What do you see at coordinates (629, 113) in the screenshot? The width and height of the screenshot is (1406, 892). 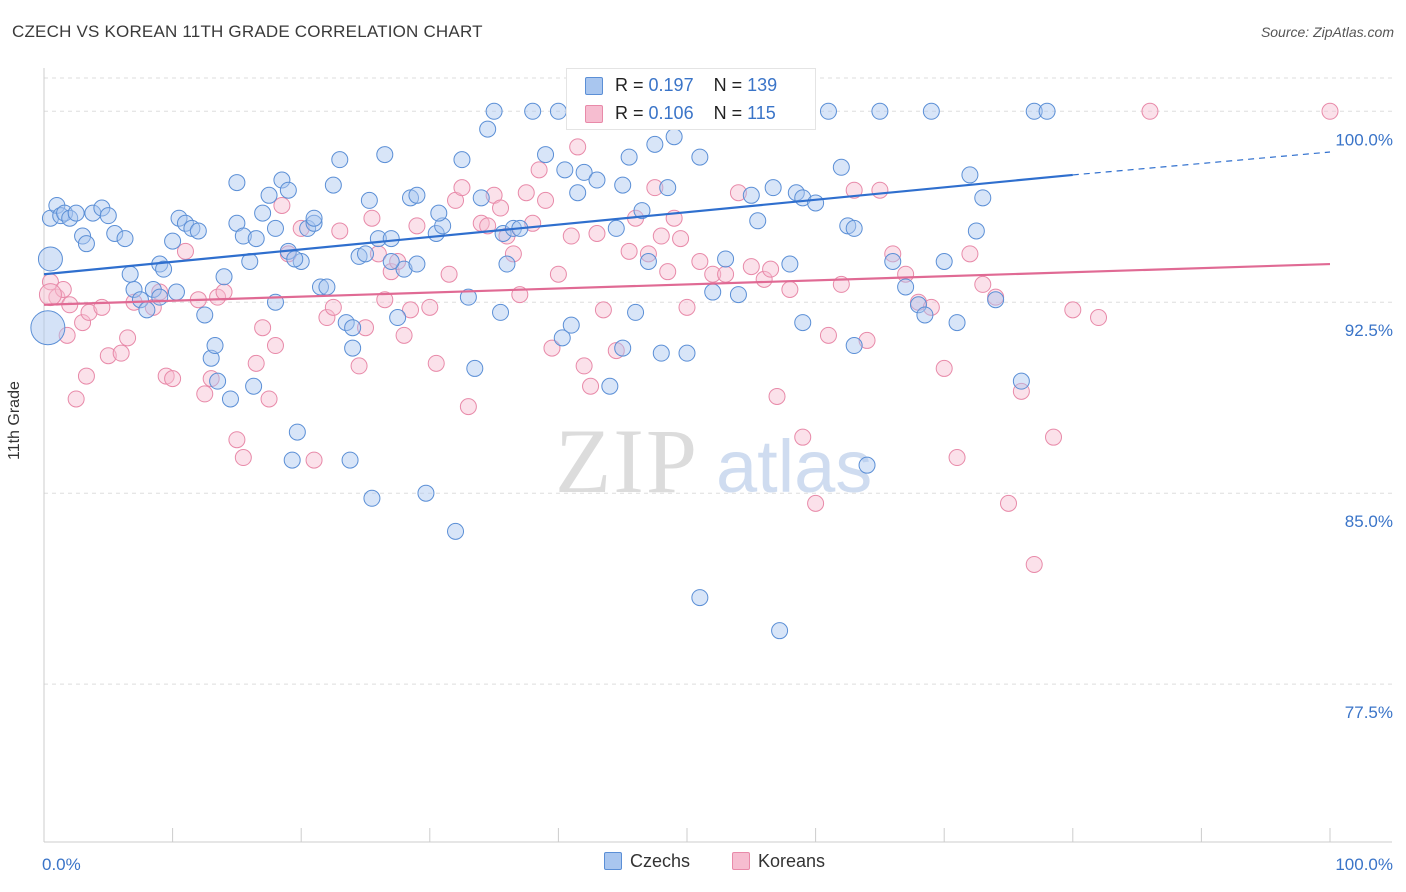 I see `koreans-r-label: R =` at bounding box center [629, 113].